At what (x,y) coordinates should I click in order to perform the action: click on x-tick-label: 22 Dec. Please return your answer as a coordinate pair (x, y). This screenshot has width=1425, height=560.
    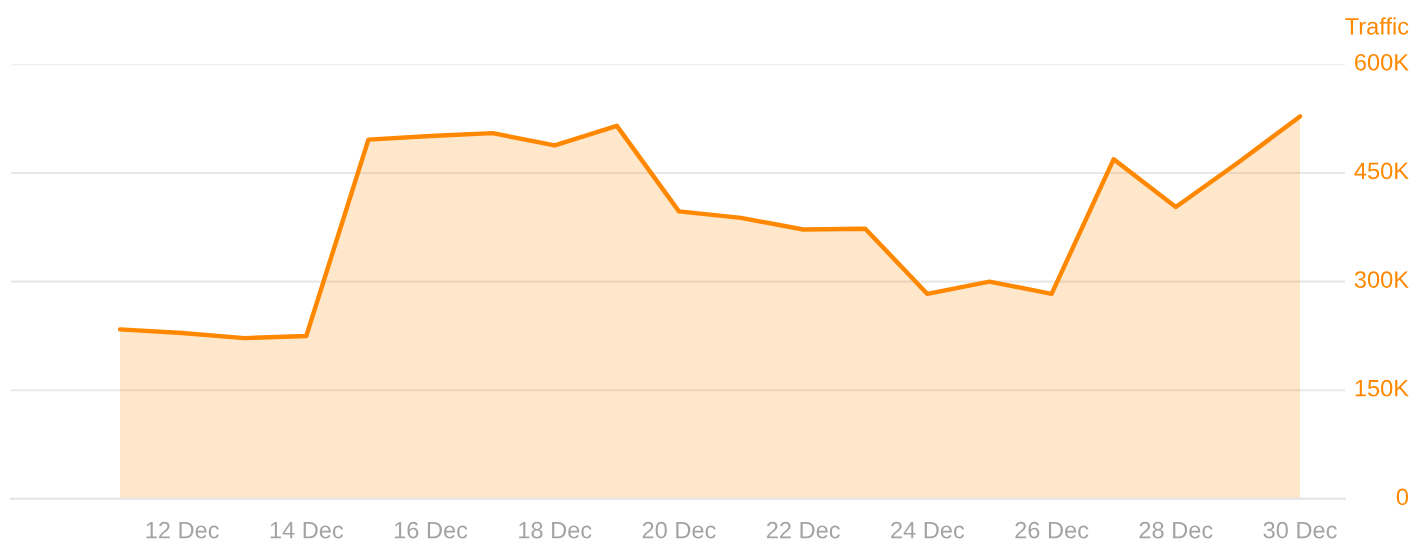
    Looking at the image, I should click on (803, 530).